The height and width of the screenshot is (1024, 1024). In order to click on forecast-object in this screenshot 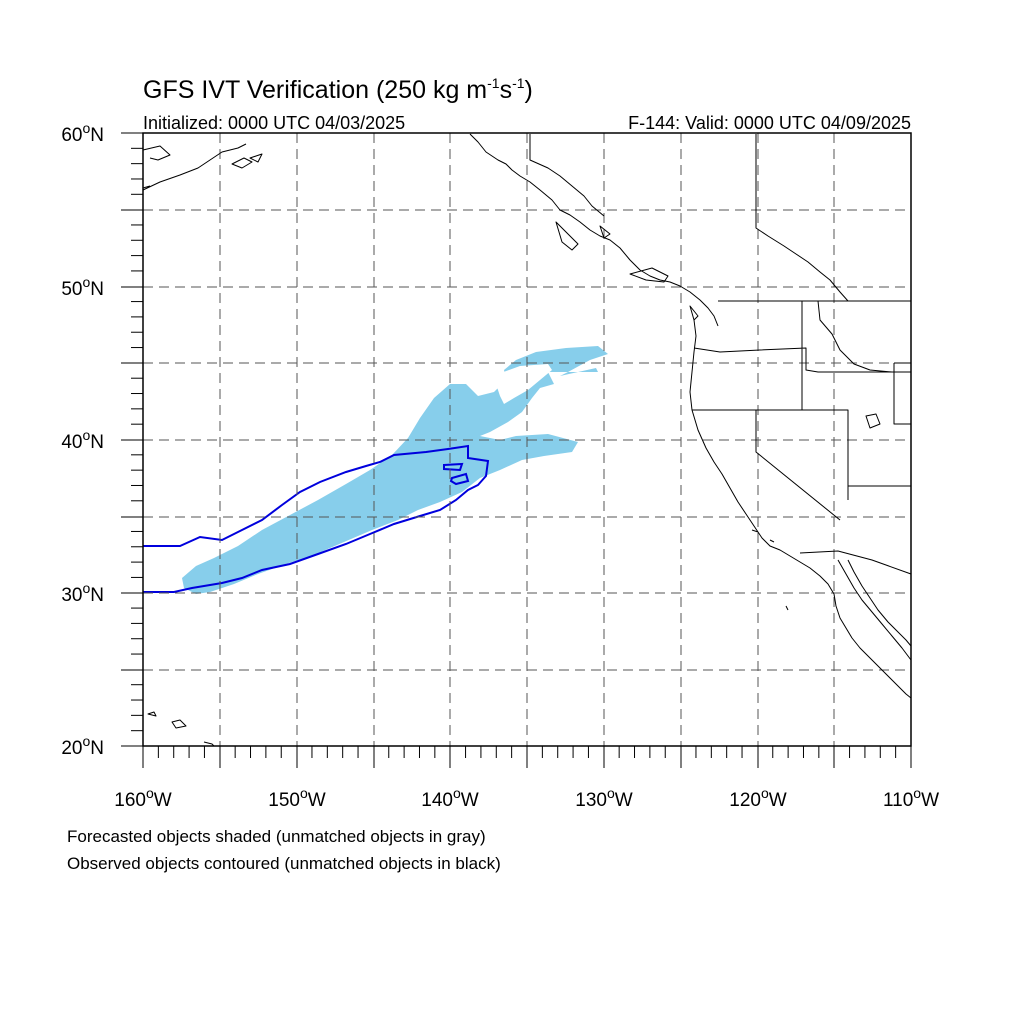, I will do `click(395, 470)`.